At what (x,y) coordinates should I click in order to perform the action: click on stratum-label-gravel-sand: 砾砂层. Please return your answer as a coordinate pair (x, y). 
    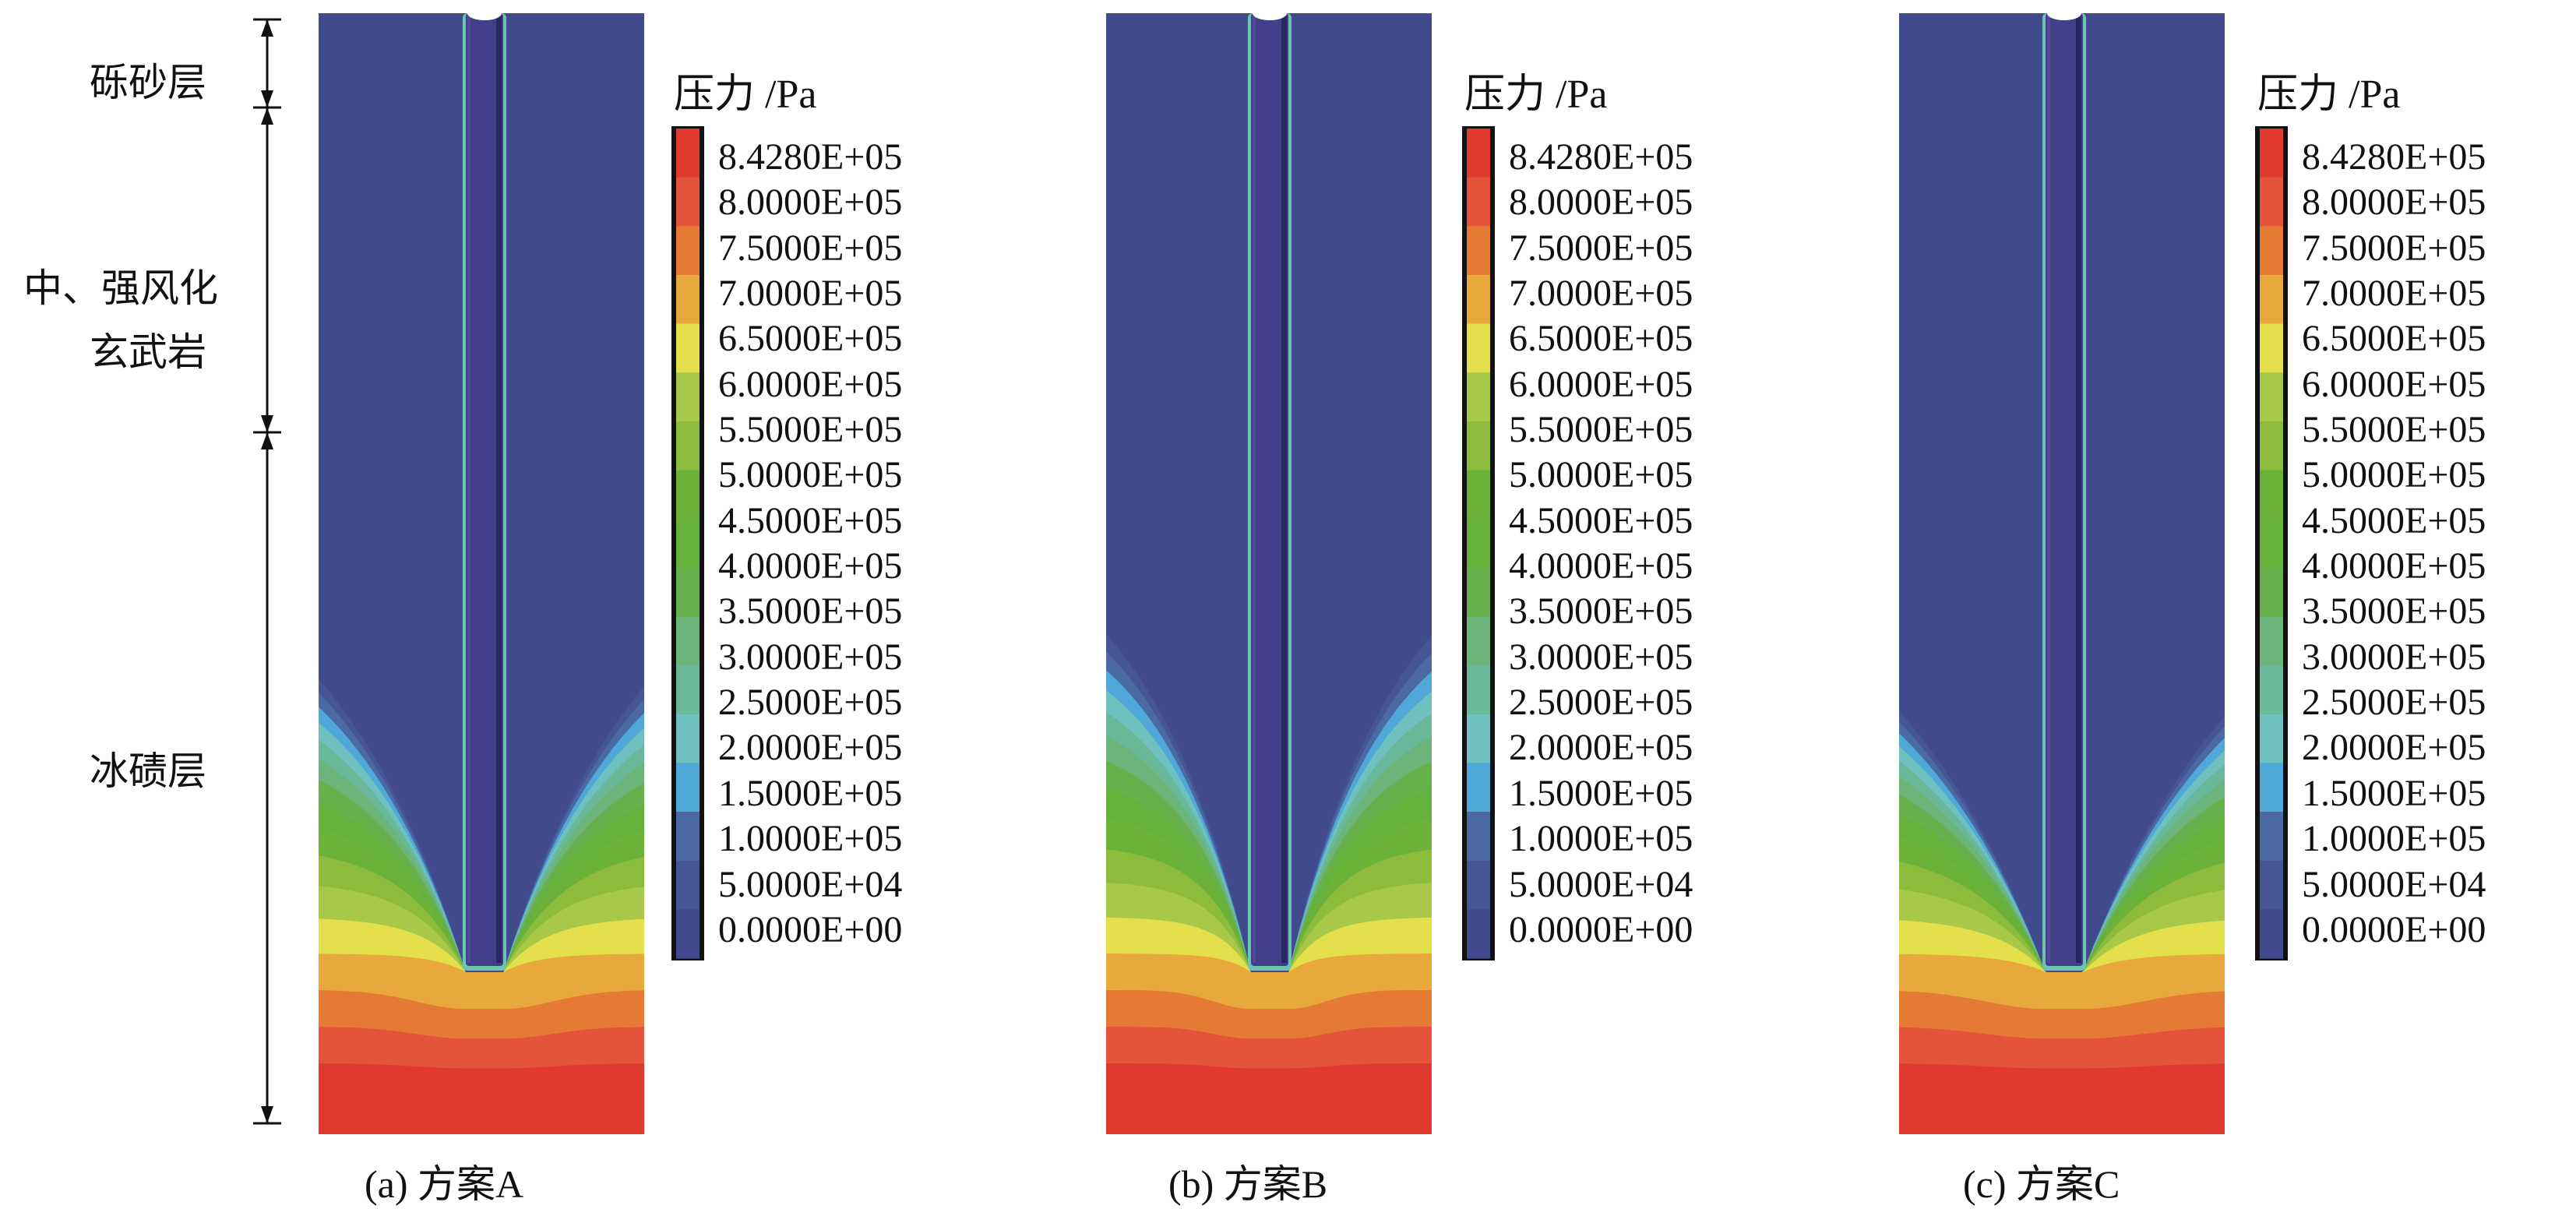
    Looking at the image, I should click on (148, 82).